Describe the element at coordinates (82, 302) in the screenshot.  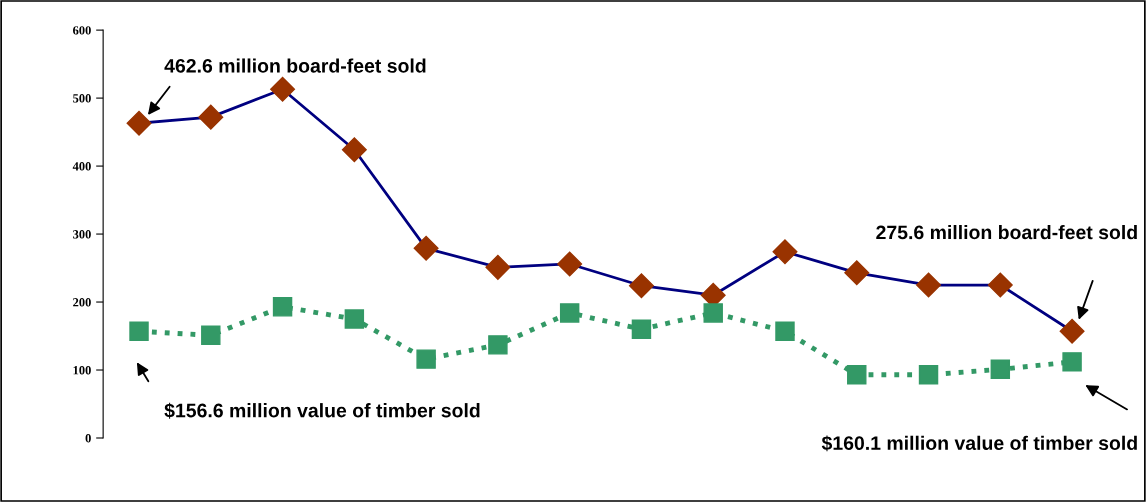
I see `y-tick-label: 200` at that location.